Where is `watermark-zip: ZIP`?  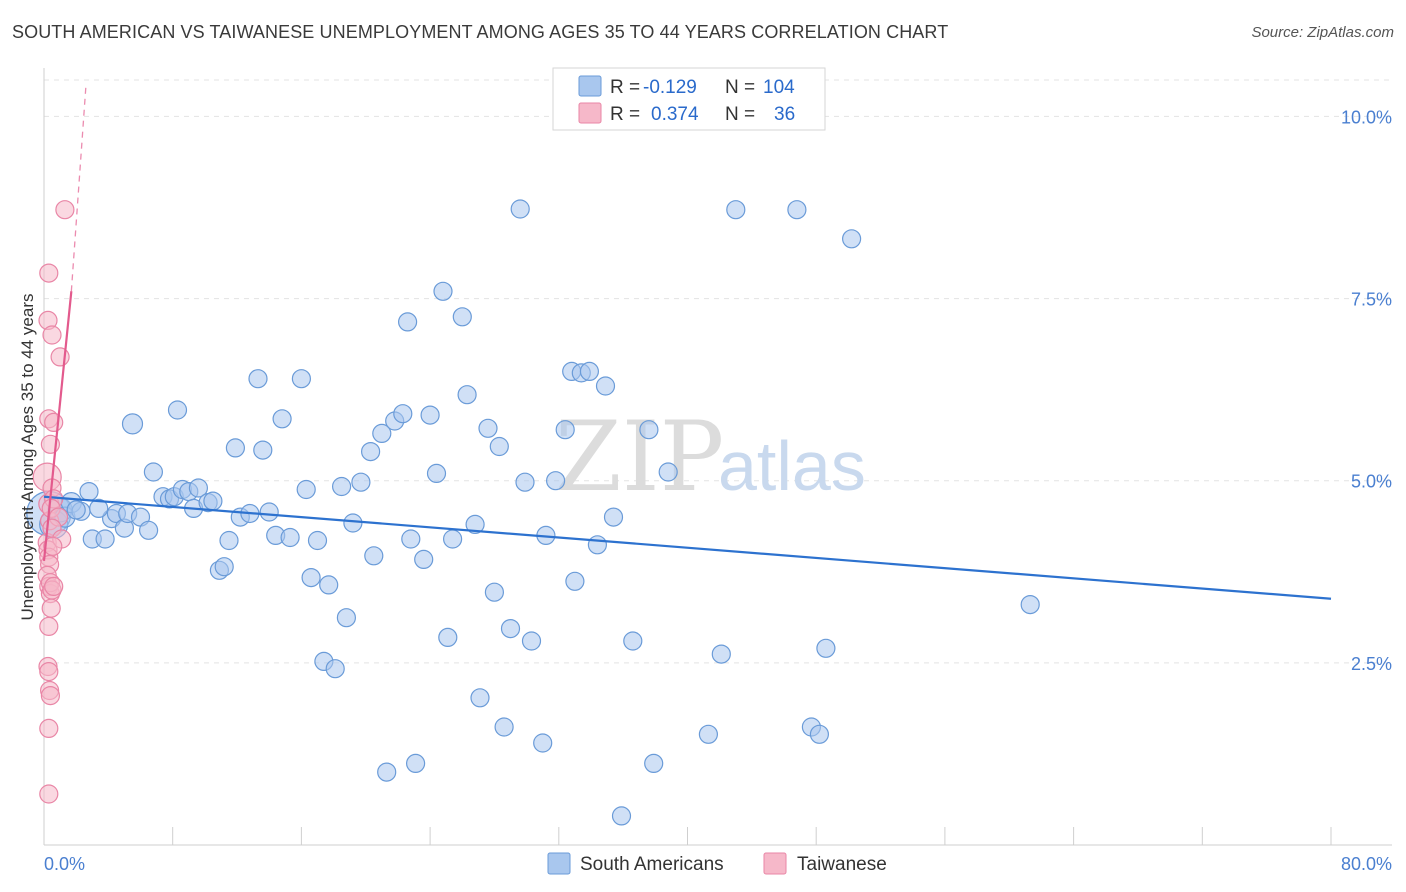
watermark-zip: ZIP is located at coordinates (639, 457).